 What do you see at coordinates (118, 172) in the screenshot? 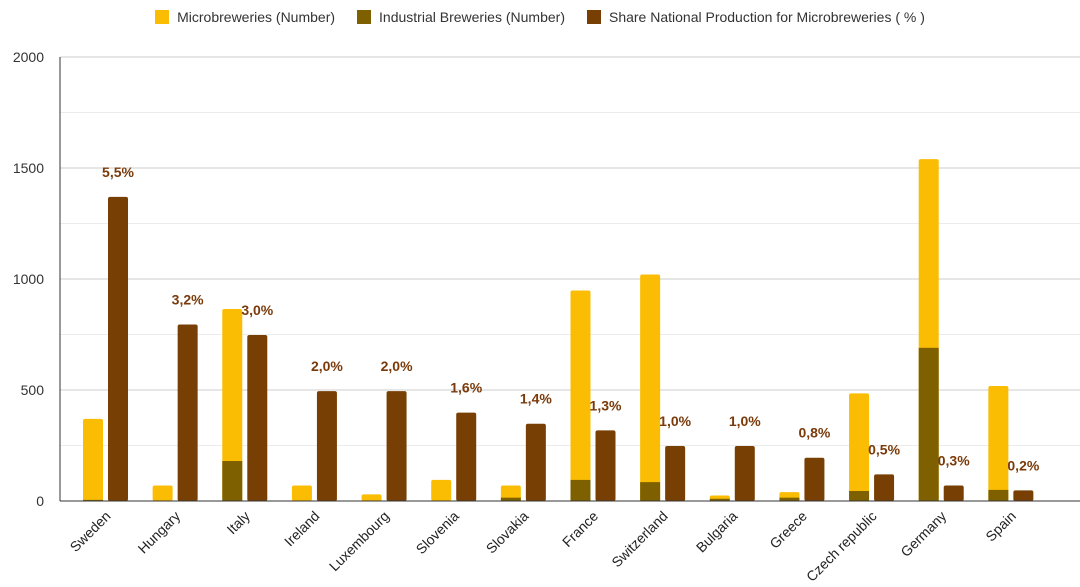
I see `share-data-label: 5,5%` at bounding box center [118, 172].